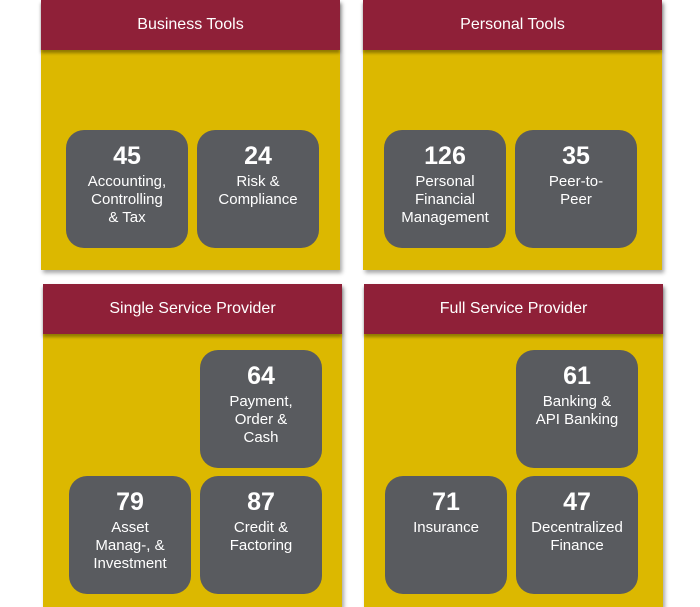  What do you see at coordinates (445, 199) in the screenshot?
I see `tile-label: Personal Financial Management` at bounding box center [445, 199].